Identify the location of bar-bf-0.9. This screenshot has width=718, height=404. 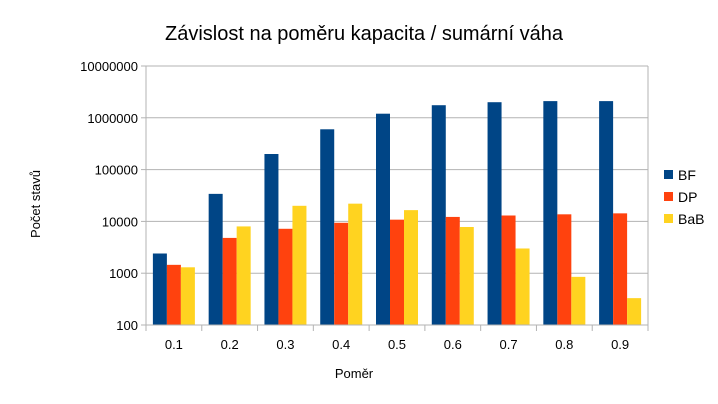
(606, 213).